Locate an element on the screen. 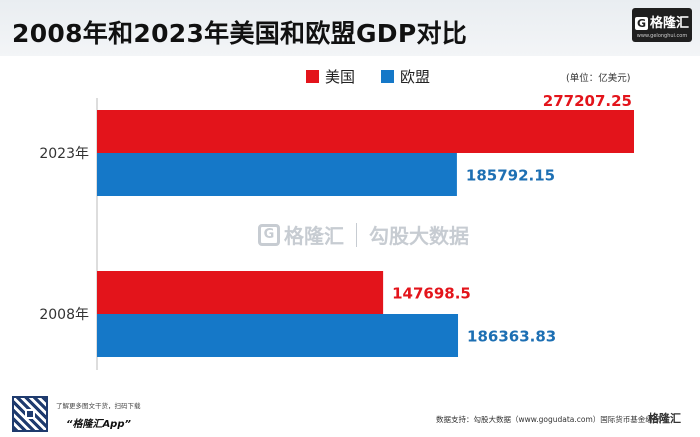 The width and height of the screenshot is (700, 437). chart-legend: 美国 欧盟 is located at coordinates (368, 76).